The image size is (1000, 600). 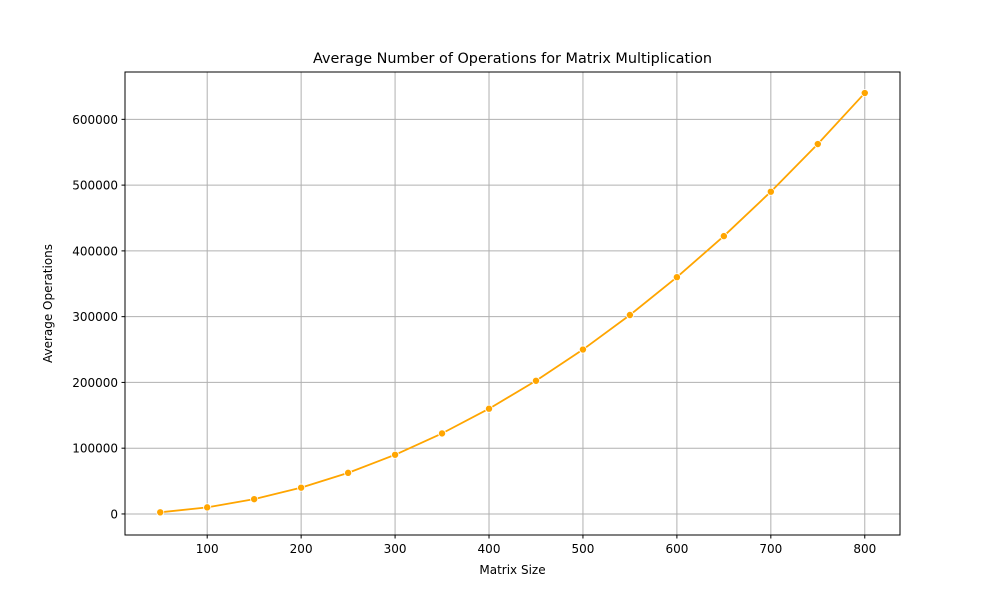 What do you see at coordinates (95, 251) in the screenshot?
I see `y-tick-label: 400000` at bounding box center [95, 251].